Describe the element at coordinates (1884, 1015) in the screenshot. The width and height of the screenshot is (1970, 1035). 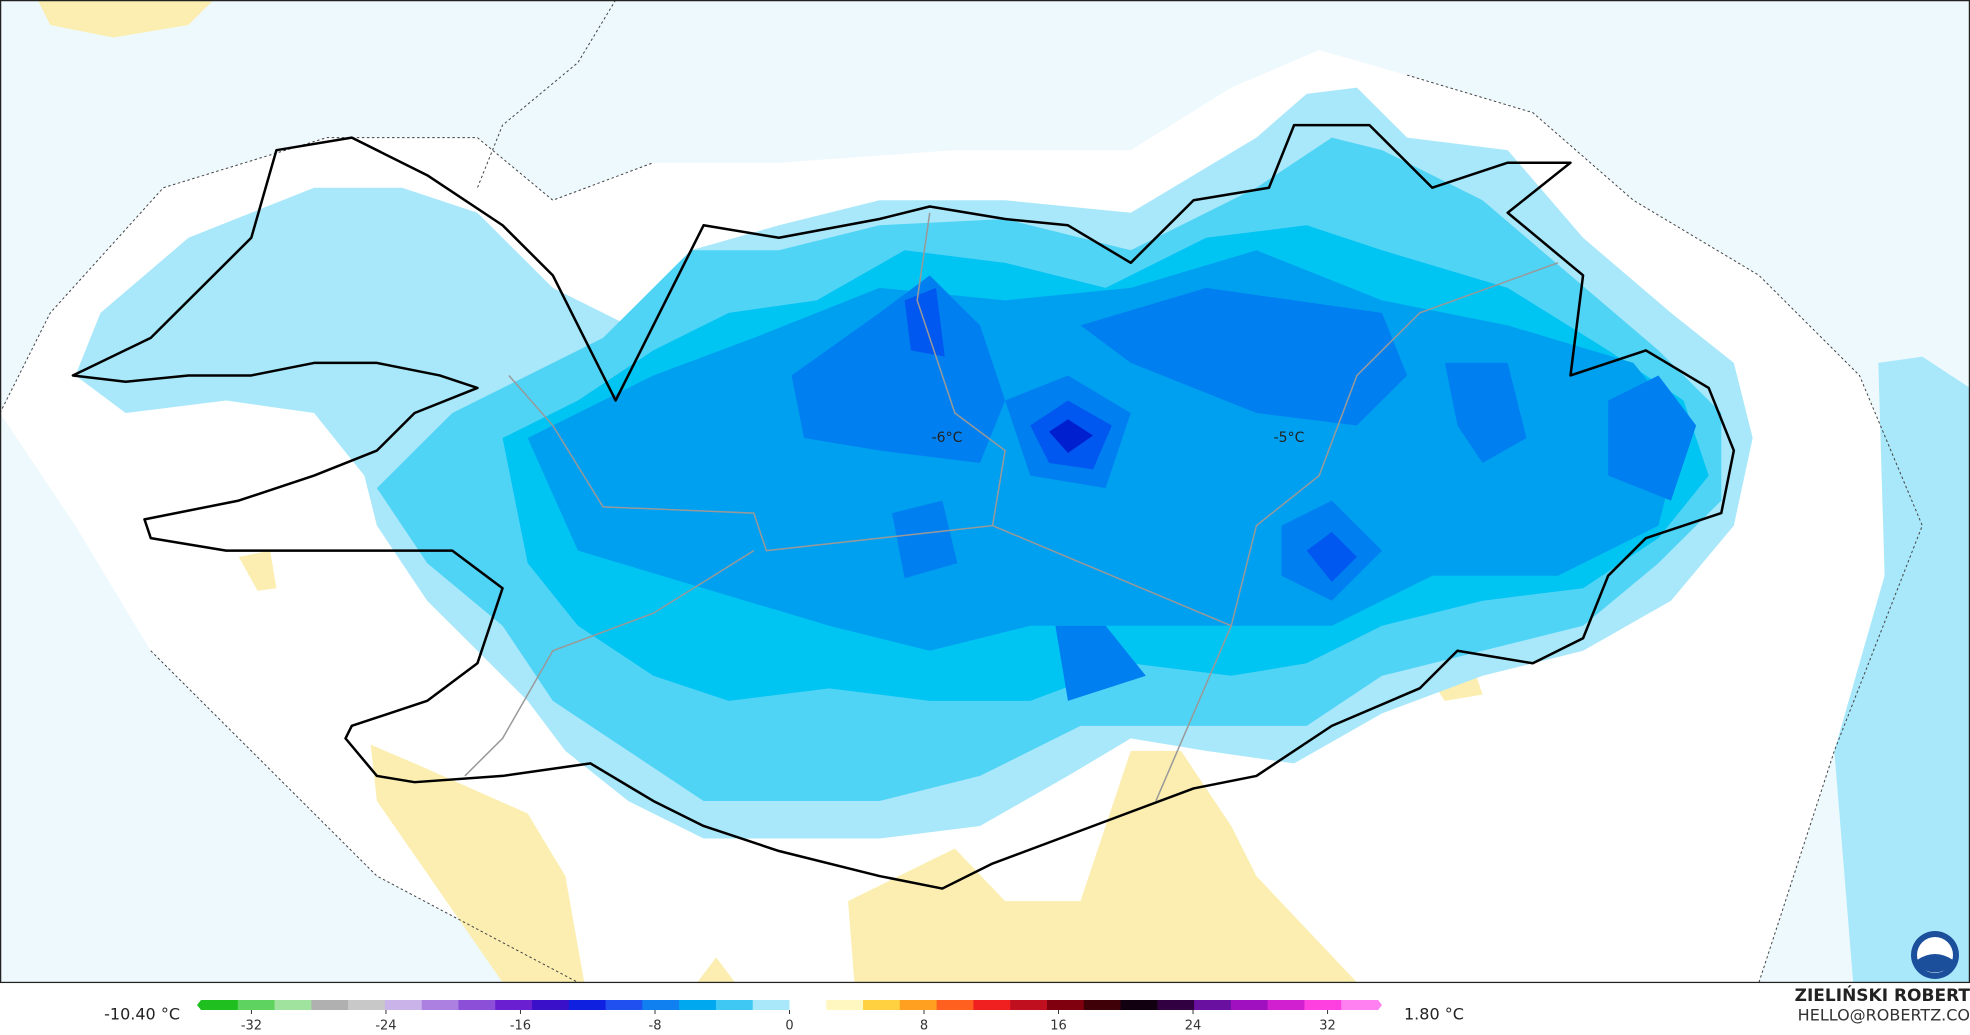
I see `email: HELLO@ROBERTZ.CO` at that location.